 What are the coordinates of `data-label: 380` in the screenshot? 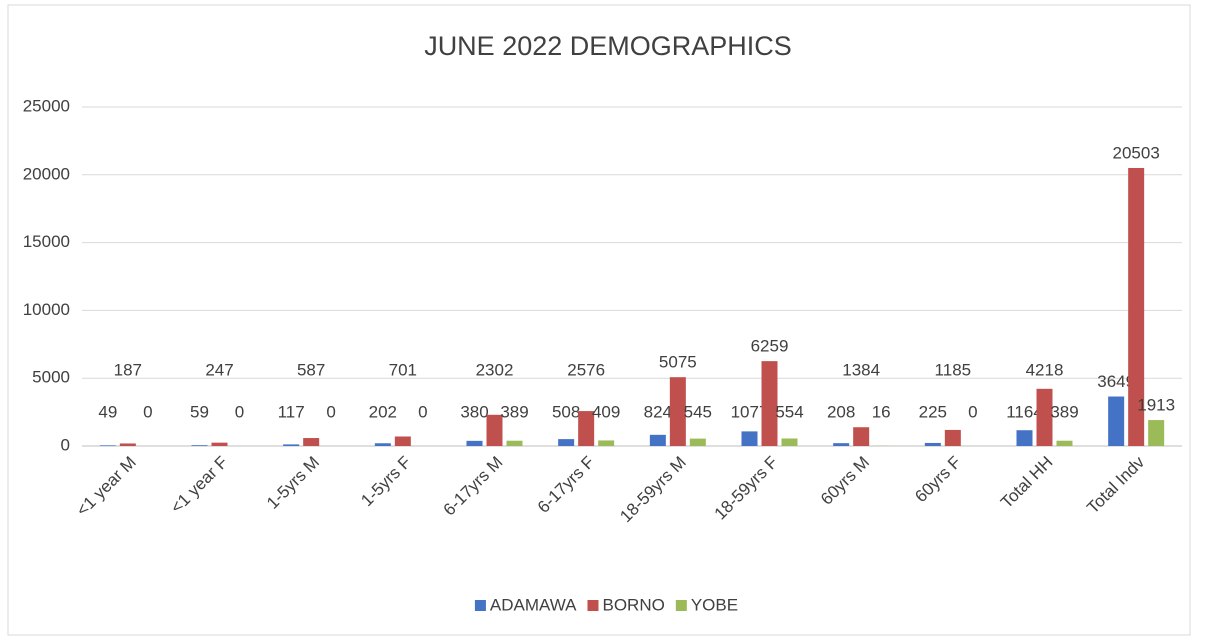 It's located at (474, 411).